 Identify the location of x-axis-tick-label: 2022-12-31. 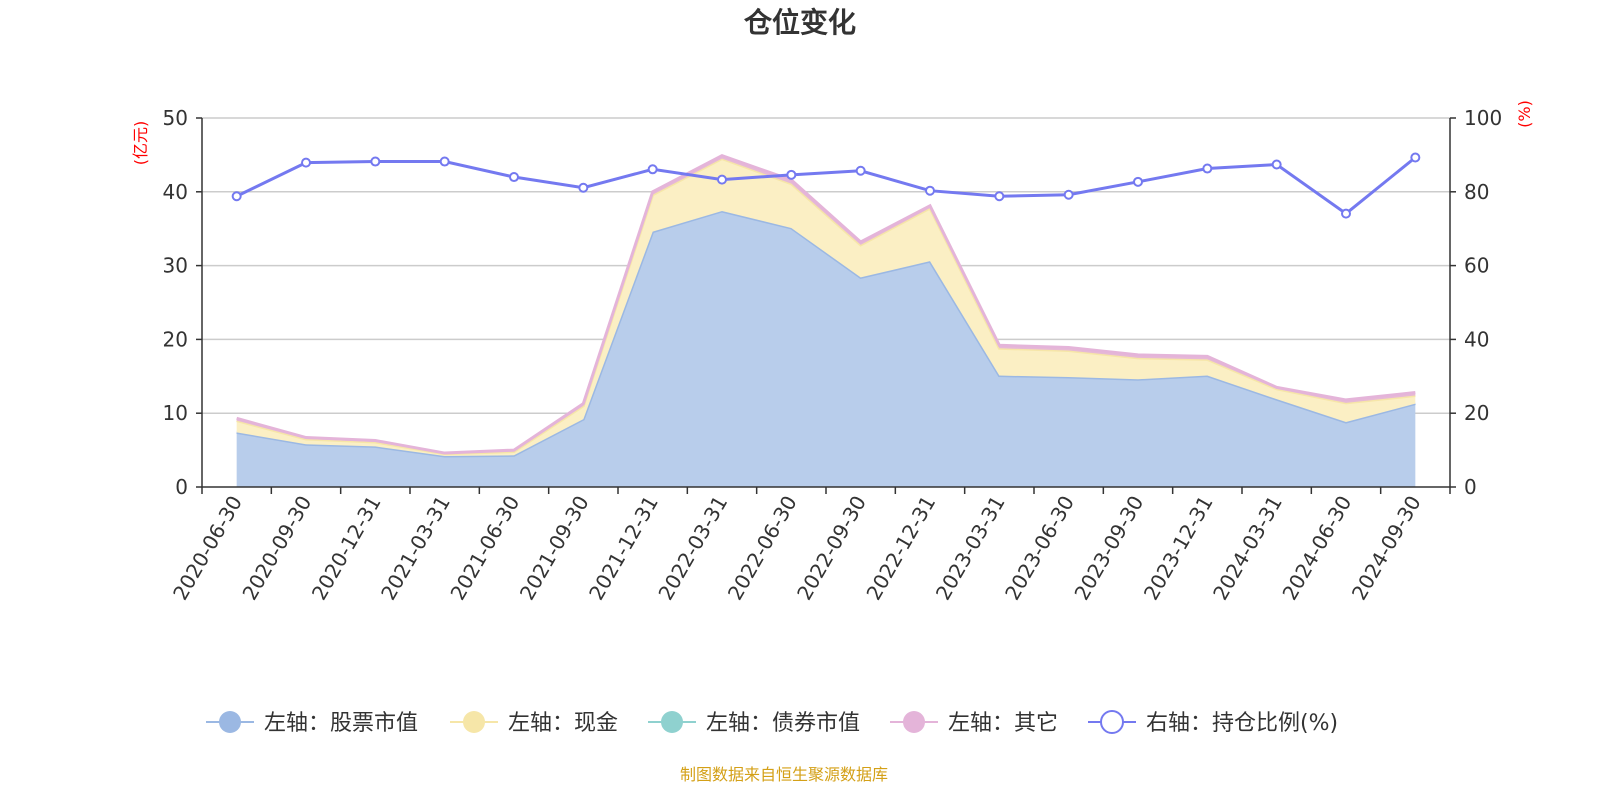
(900, 548).